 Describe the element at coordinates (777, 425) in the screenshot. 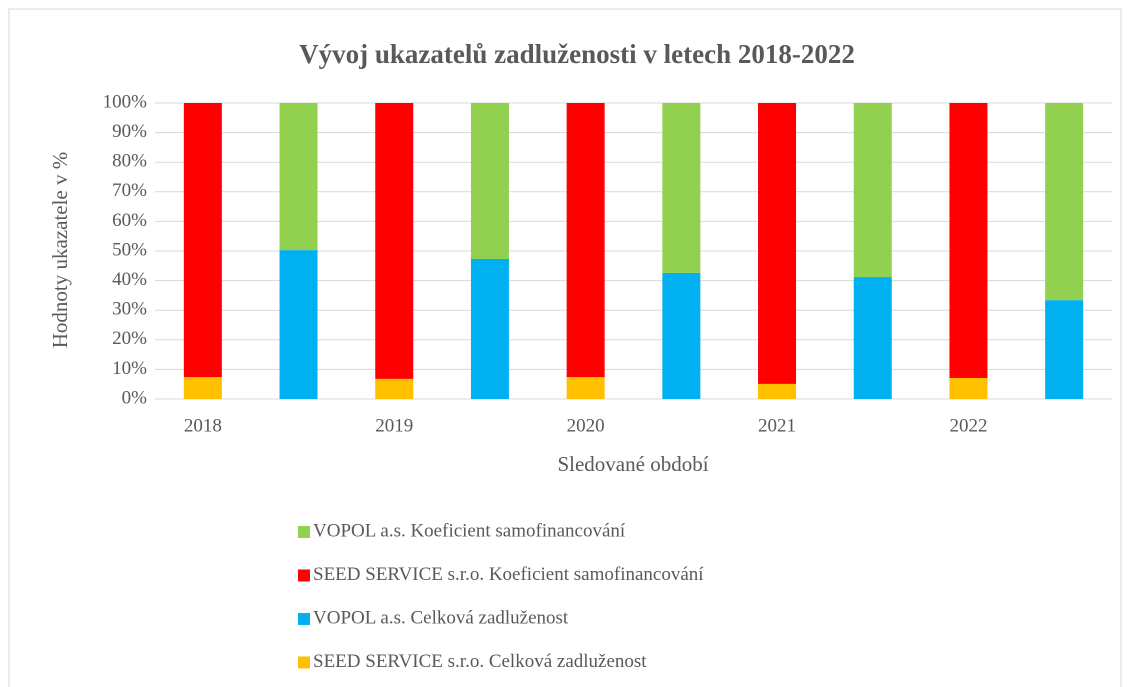

I see `x-tick-label: 2021` at that location.